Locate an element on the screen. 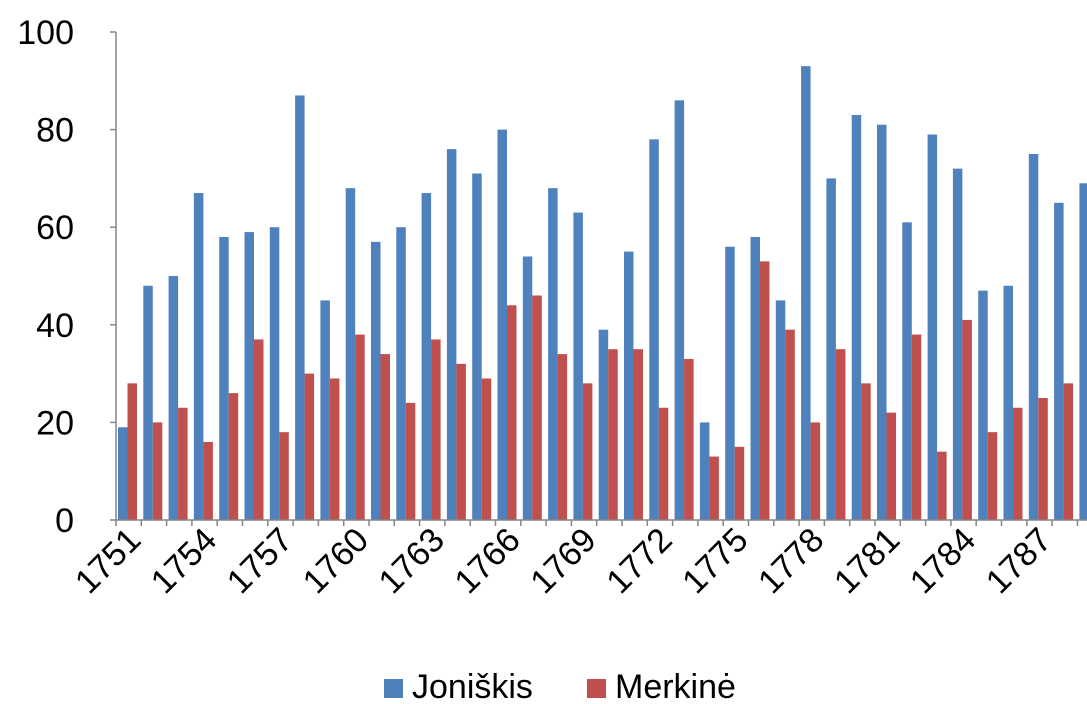  y-tick-label: 20 is located at coordinates (55, 423).